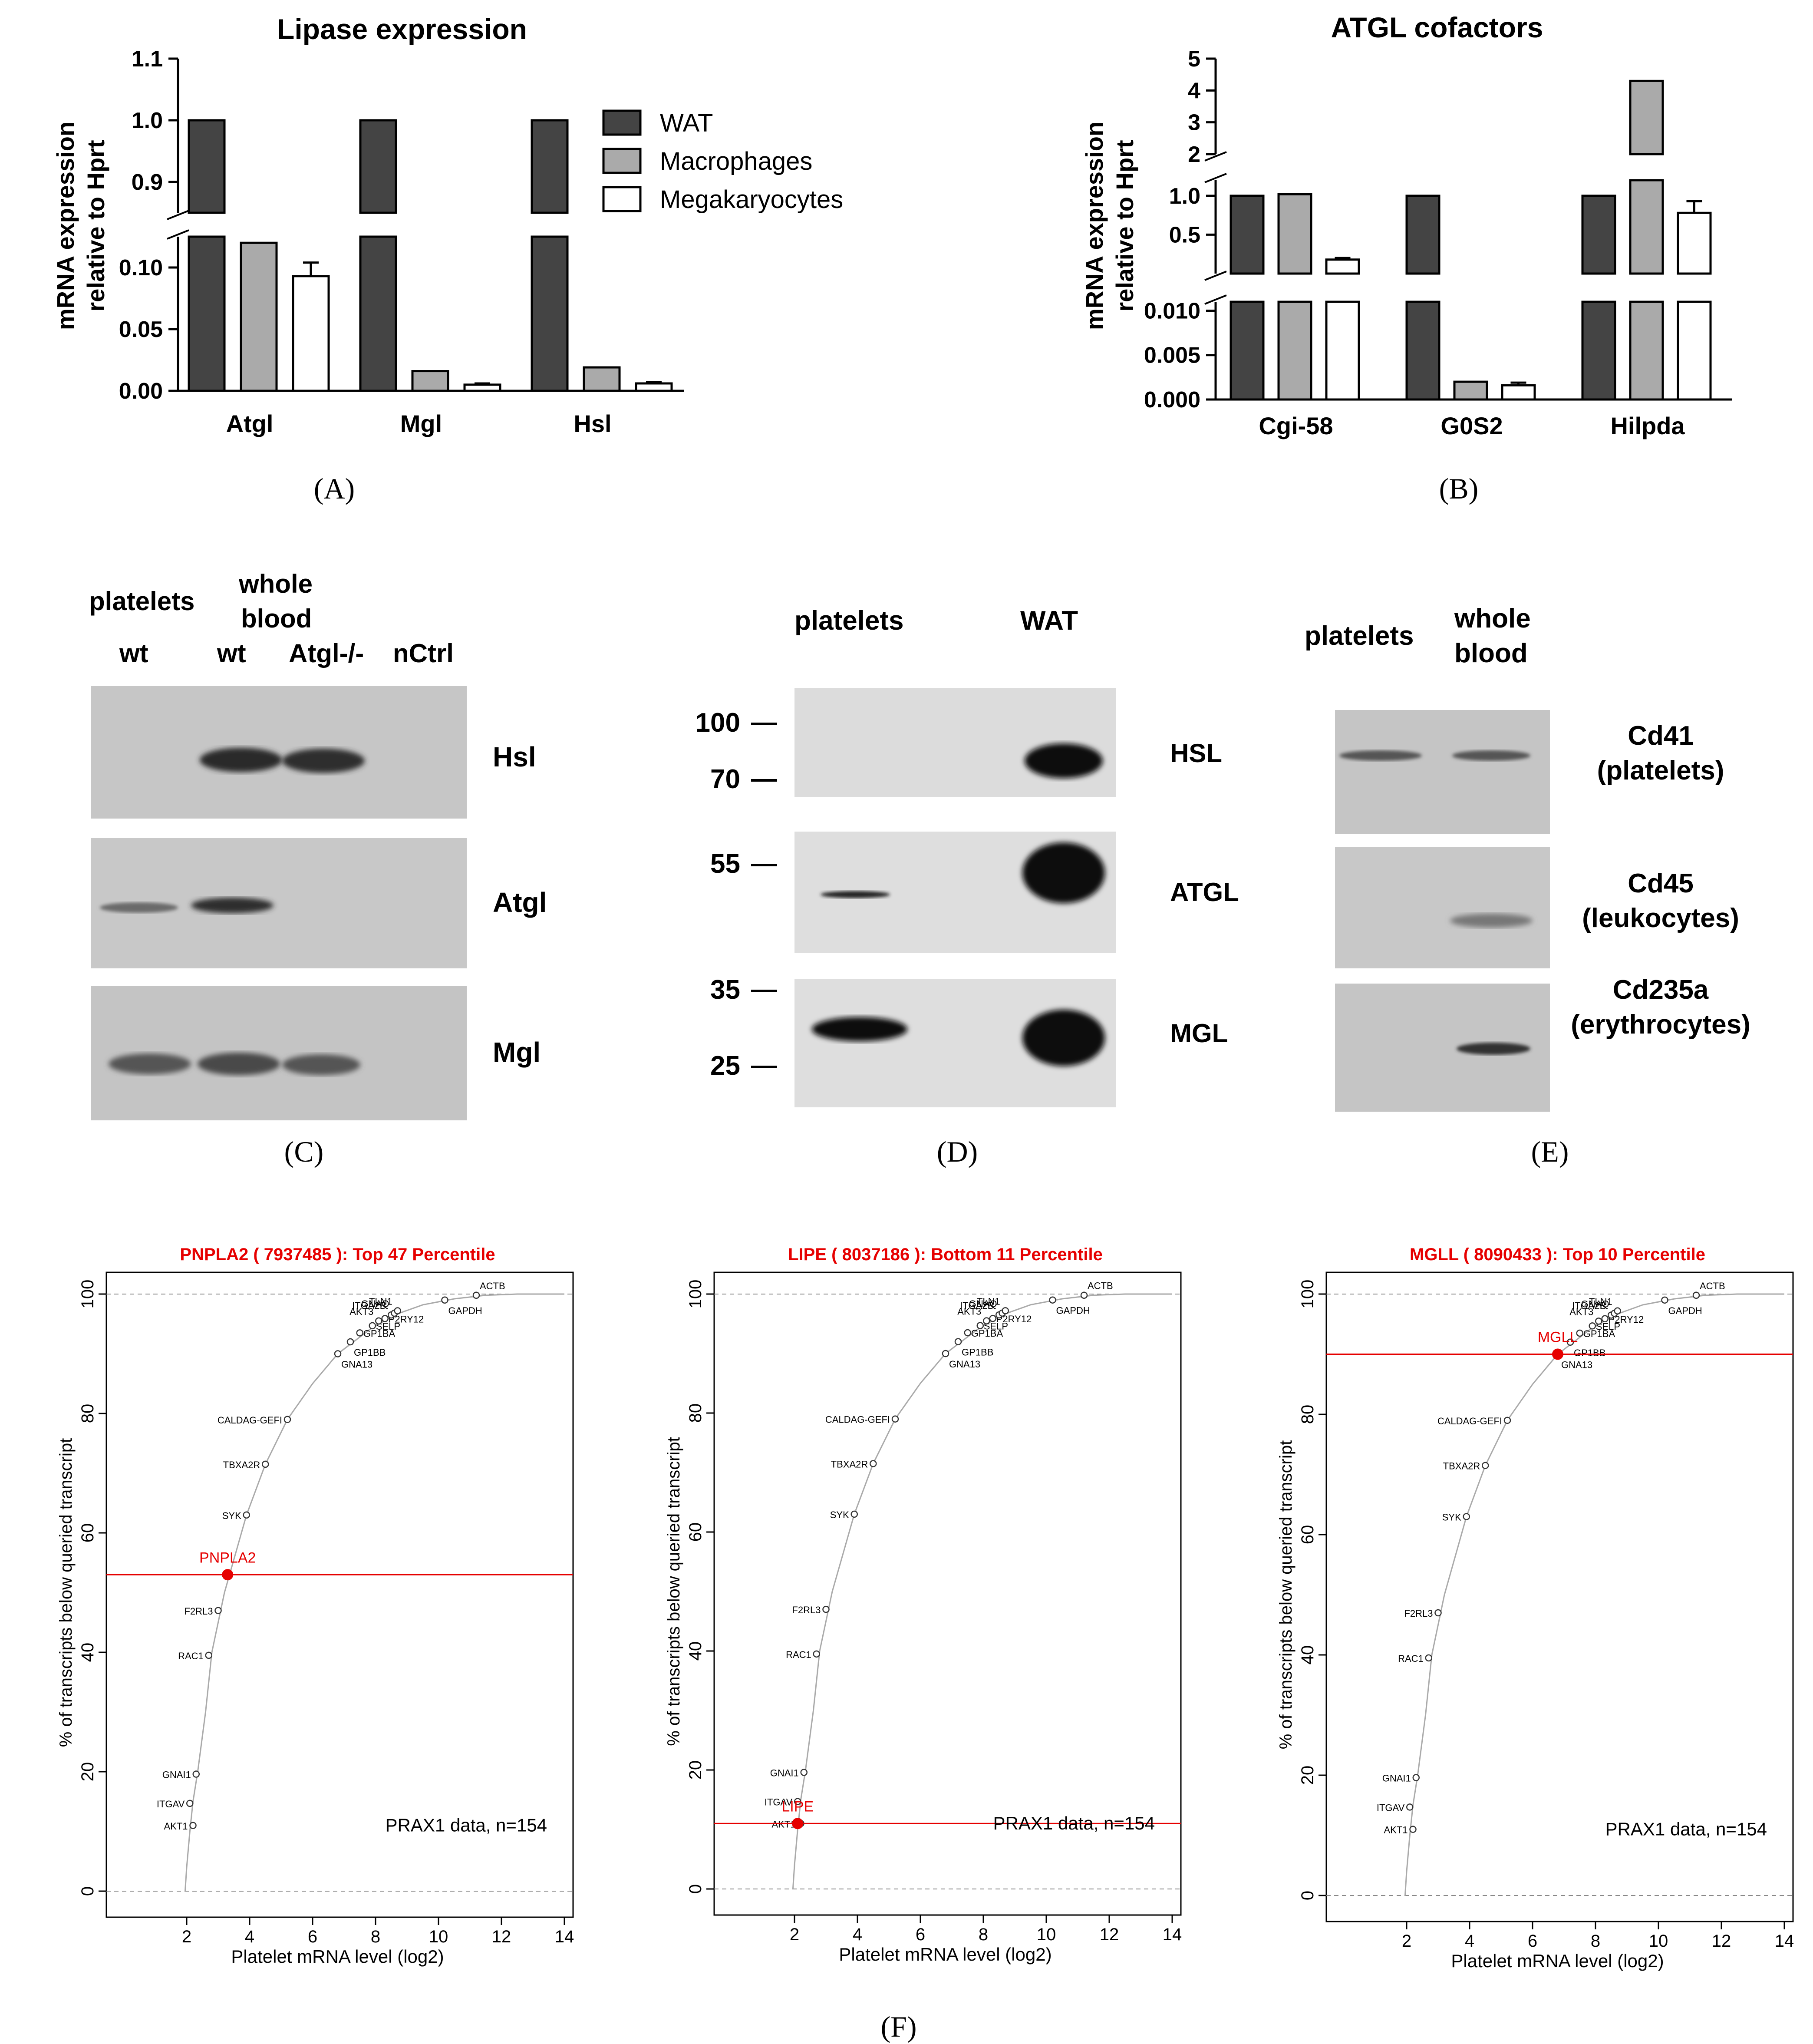 The width and height of the screenshot is (1813, 2044). What do you see at coordinates (218, 1610) in the screenshot?
I see `plot-pnpla2-point-f2rl3` at bounding box center [218, 1610].